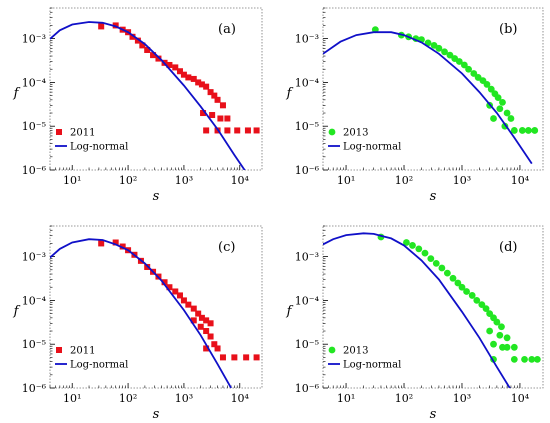 The height and width of the screenshot is (423, 550). What do you see at coordinates (355, 351) in the screenshot?
I see `legend-label: 2013` at bounding box center [355, 351].